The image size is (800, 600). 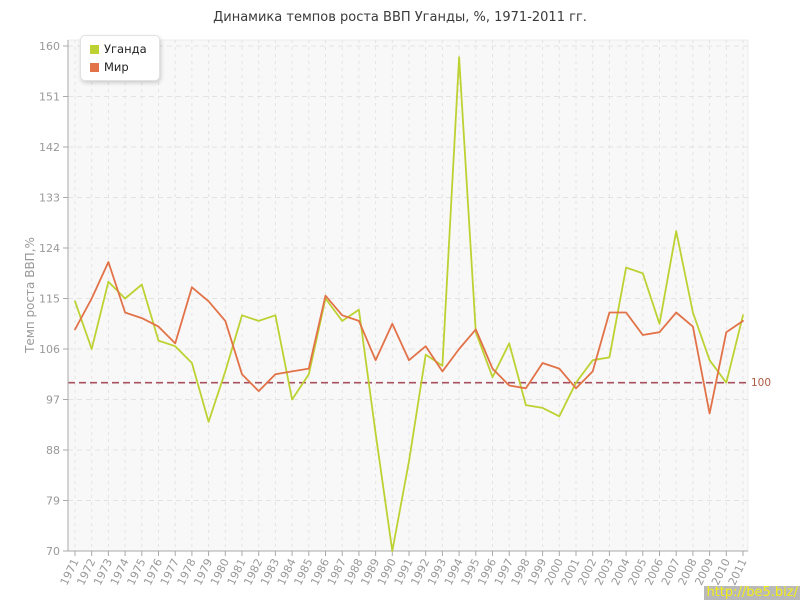 I want to click on reference-line-label: 100, so click(x=761, y=383).